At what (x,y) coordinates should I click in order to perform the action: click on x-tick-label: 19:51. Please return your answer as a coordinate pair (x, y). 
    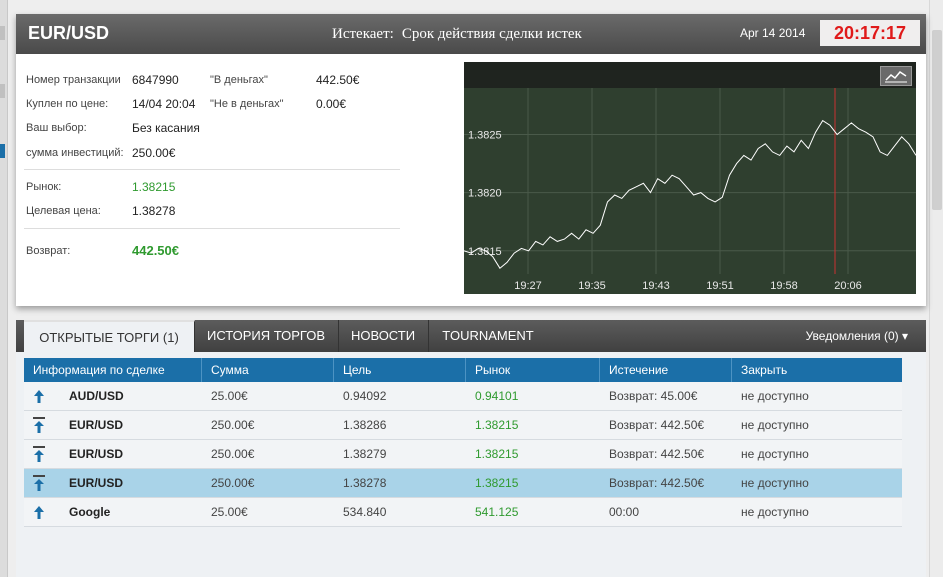
    Looking at the image, I should click on (720, 286).